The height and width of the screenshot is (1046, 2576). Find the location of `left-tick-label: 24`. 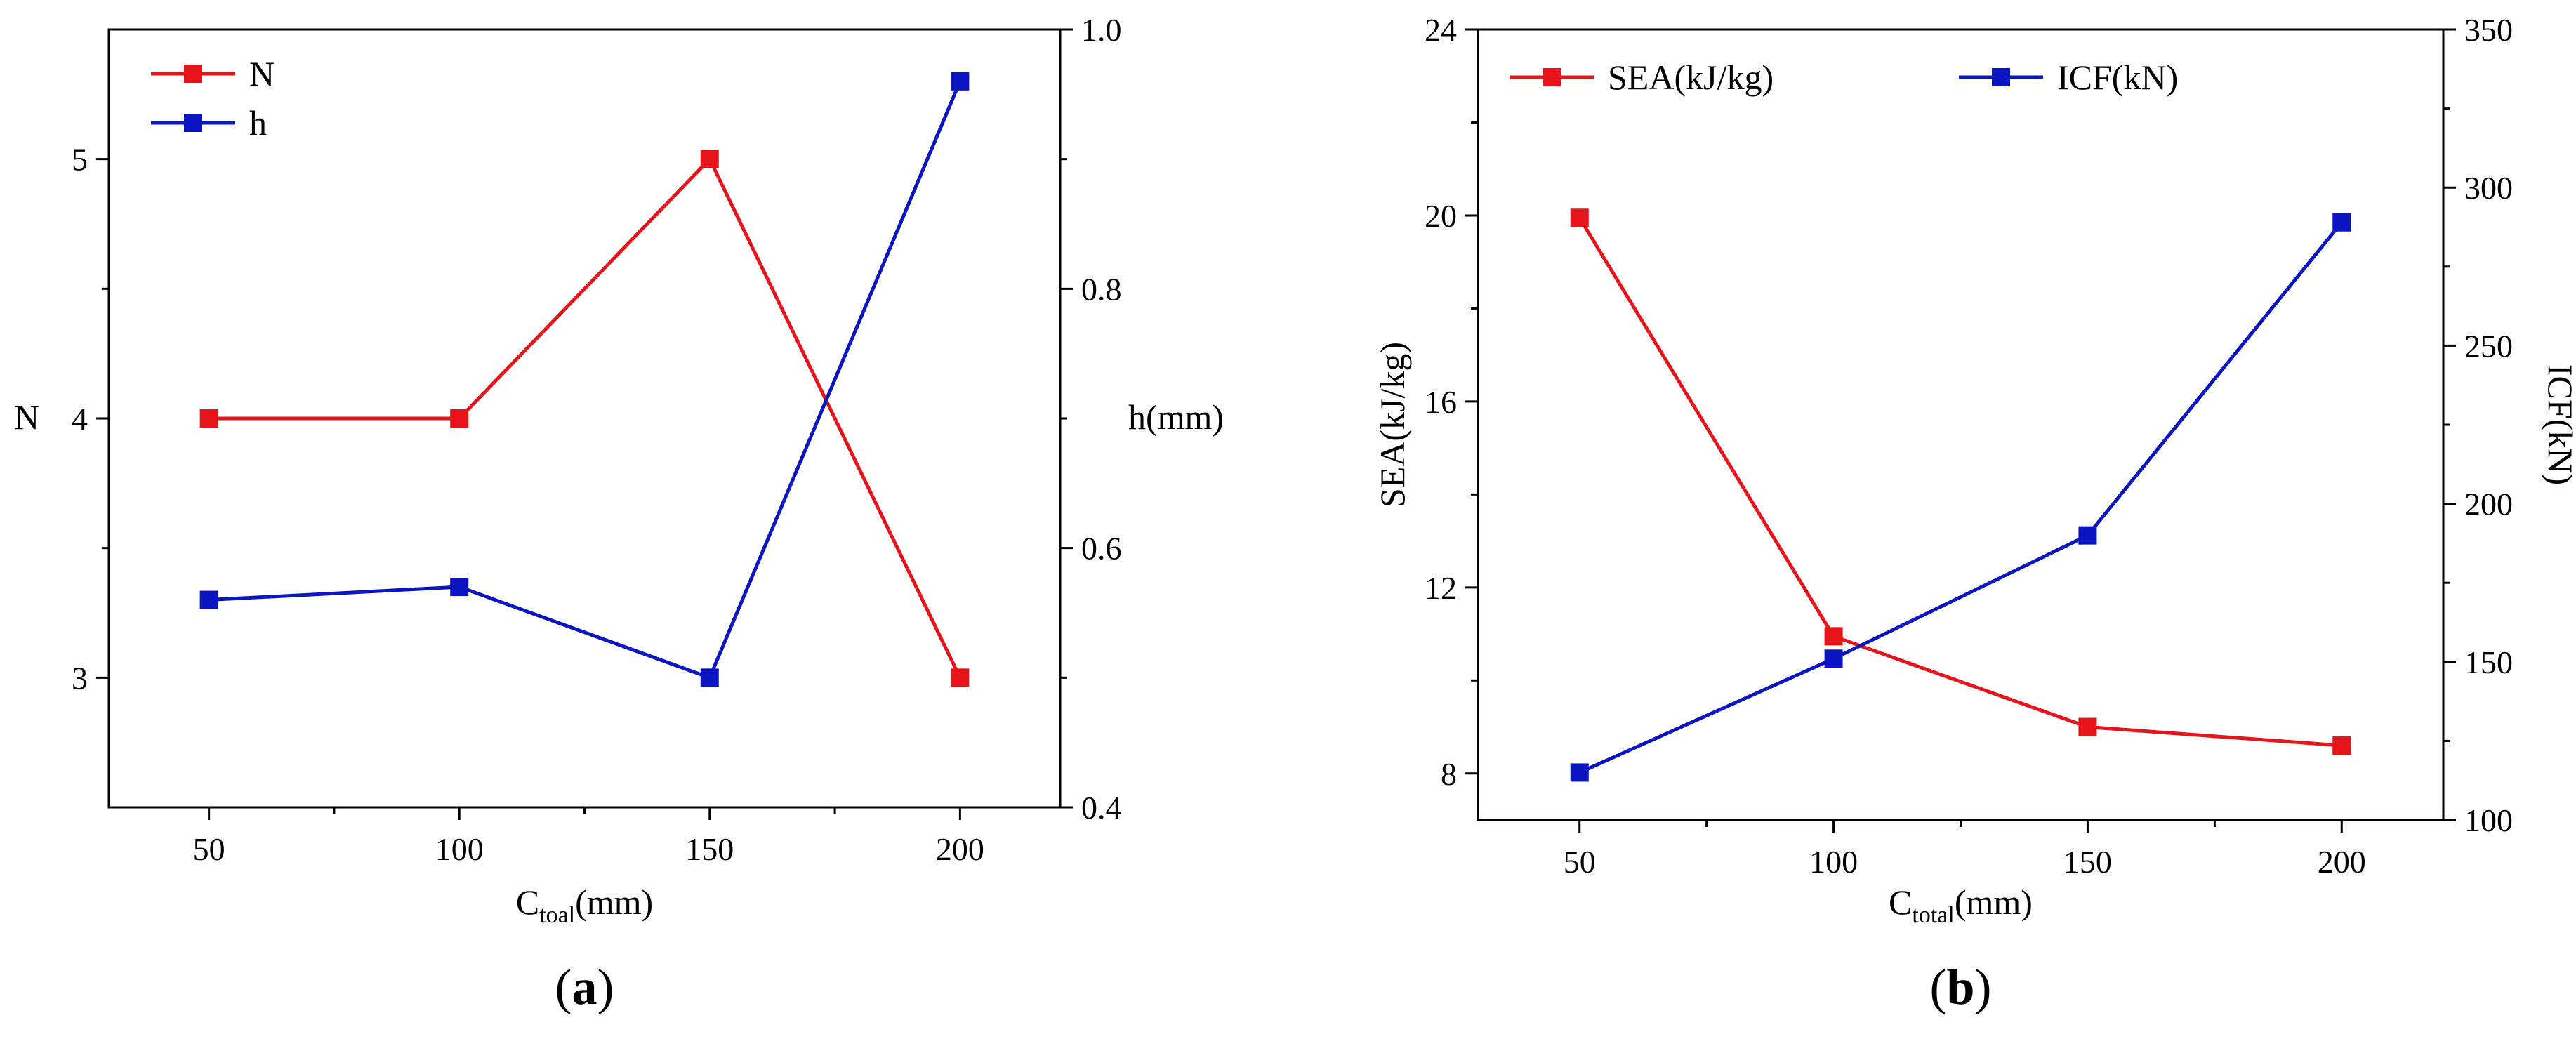

left-tick-label: 24 is located at coordinates (1441, 30).